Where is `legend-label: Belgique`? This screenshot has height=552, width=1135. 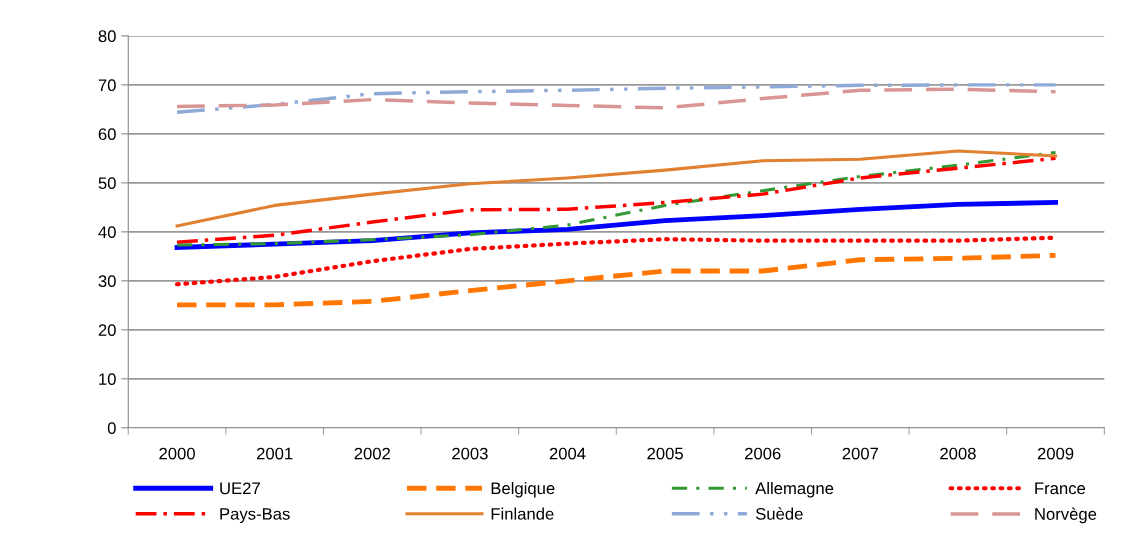
legend-label: Belgique is located at coordinates (523, 489).